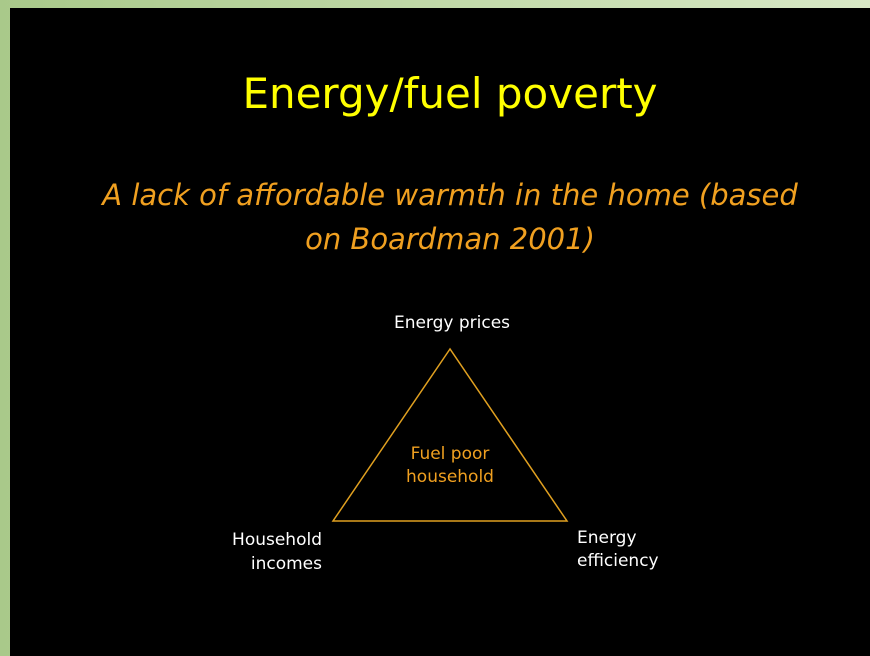 The width and height of the screenshot is (870, 656). What do you see at coordinates (607, 538) in the screenshot?
I see `node-label: Energy` at bounding box center [607, 538].